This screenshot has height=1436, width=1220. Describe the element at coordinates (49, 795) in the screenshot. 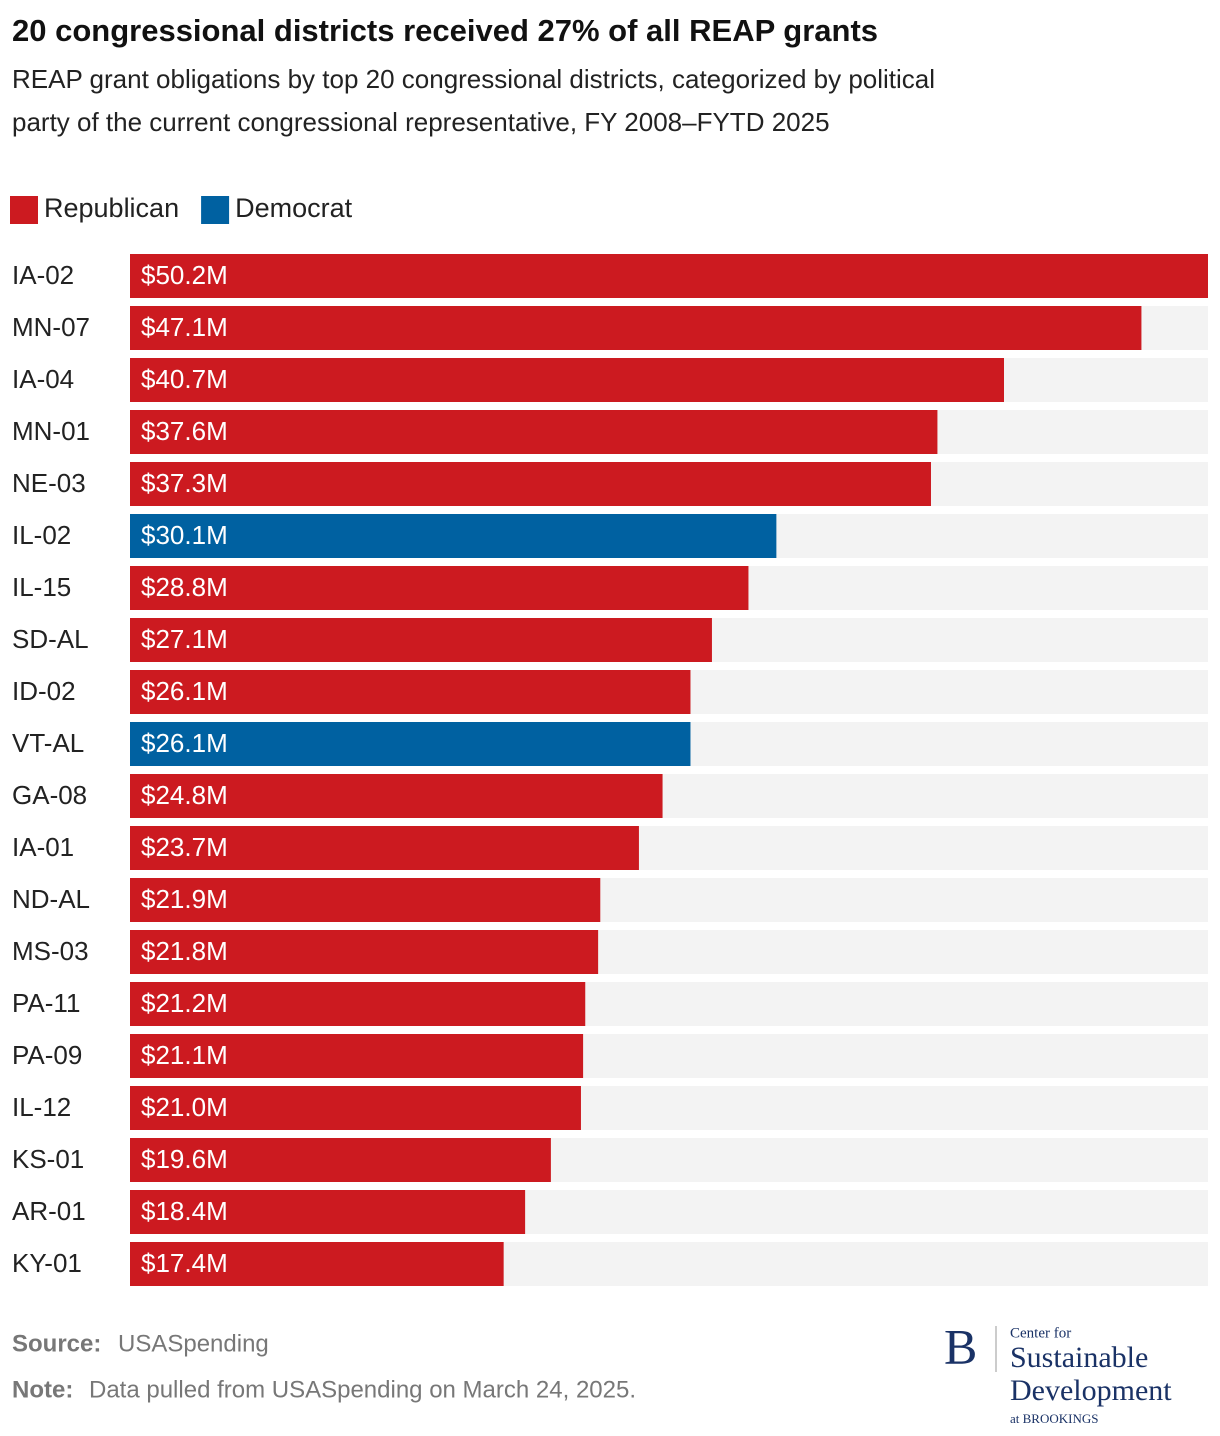

I see `y-tick-label: GA-08` at that location.